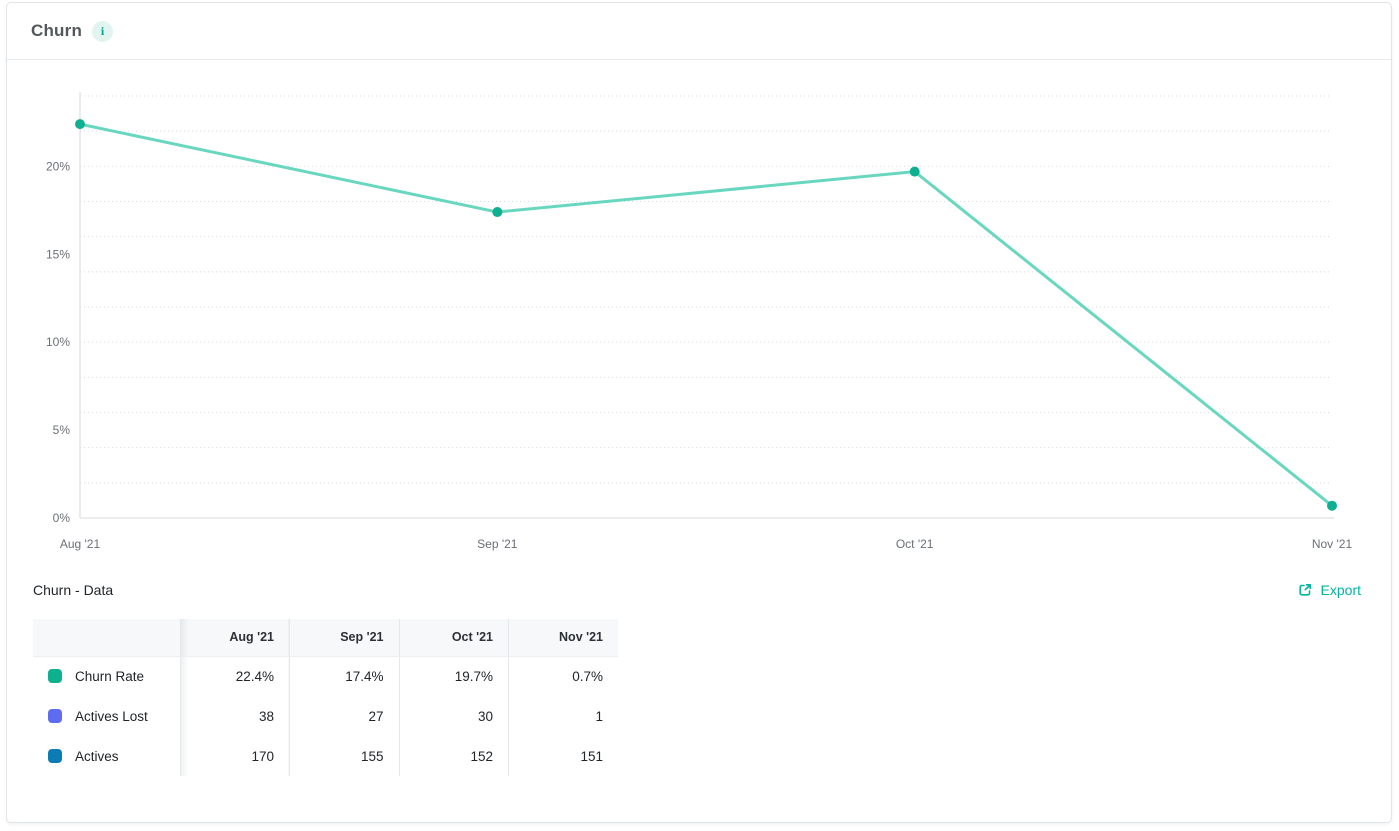  What do you see at coordinates (80, 544) in the screenshot?
I see `x-tick-label: Aug '21` at bounding box center [80, 544].